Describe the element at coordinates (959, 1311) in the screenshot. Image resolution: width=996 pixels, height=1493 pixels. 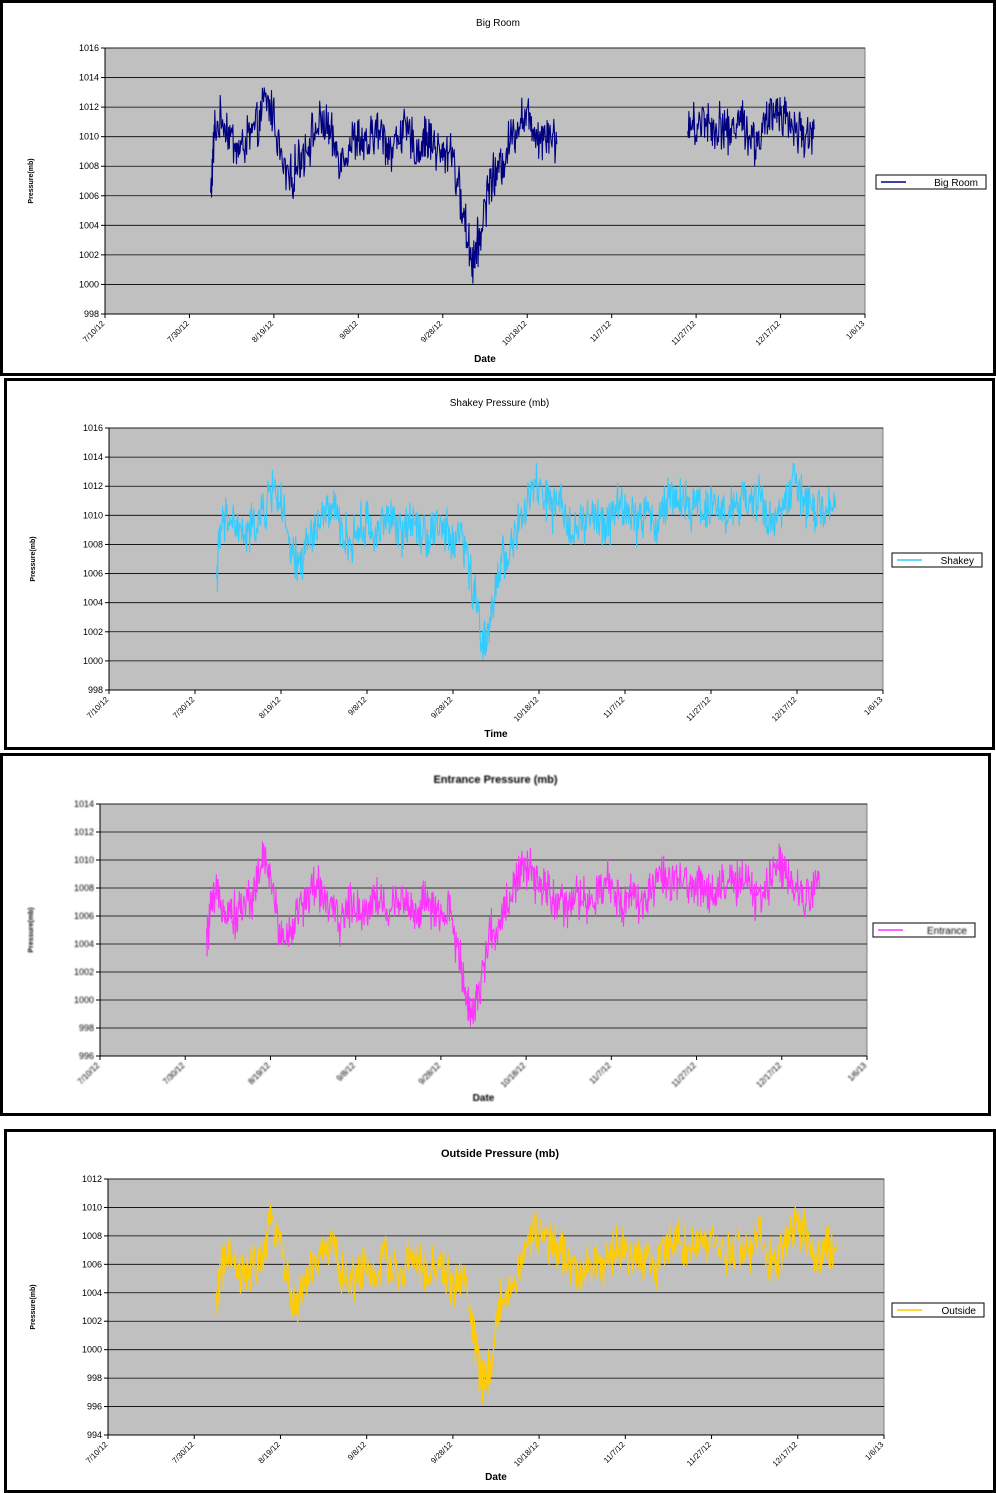
I see `legend-entry: Outside` at that location.